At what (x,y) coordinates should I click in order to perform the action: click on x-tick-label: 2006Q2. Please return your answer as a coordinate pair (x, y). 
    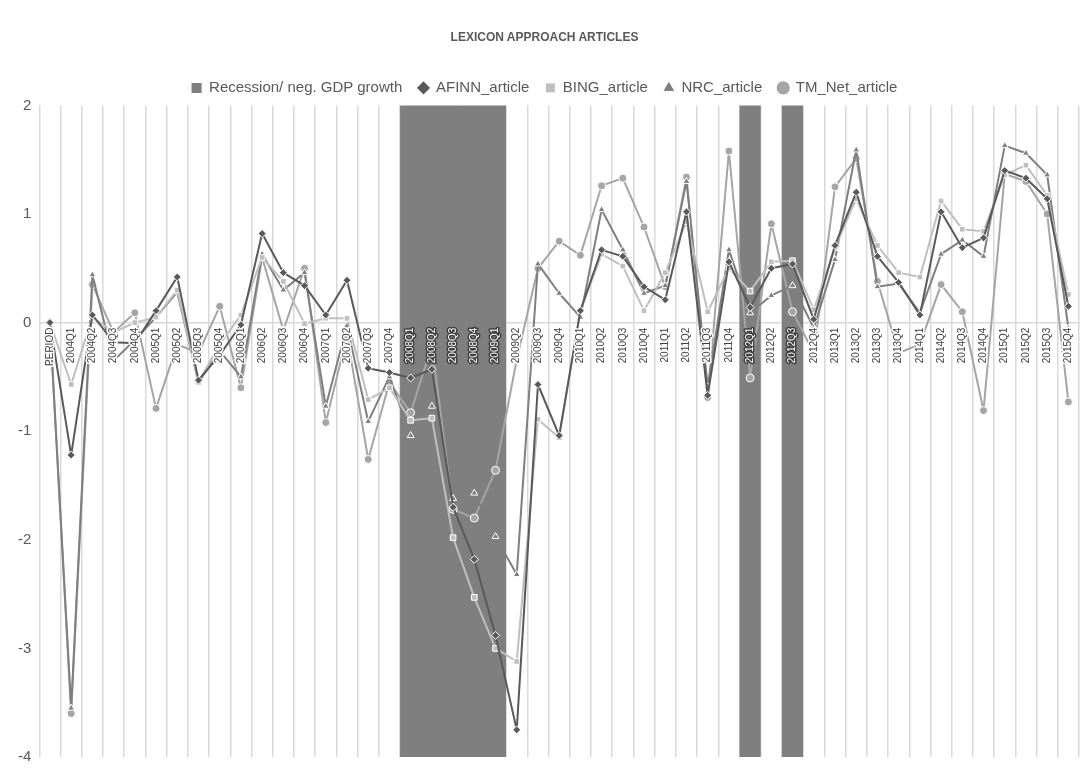
    Looking at the image, I should click on (261, 345).